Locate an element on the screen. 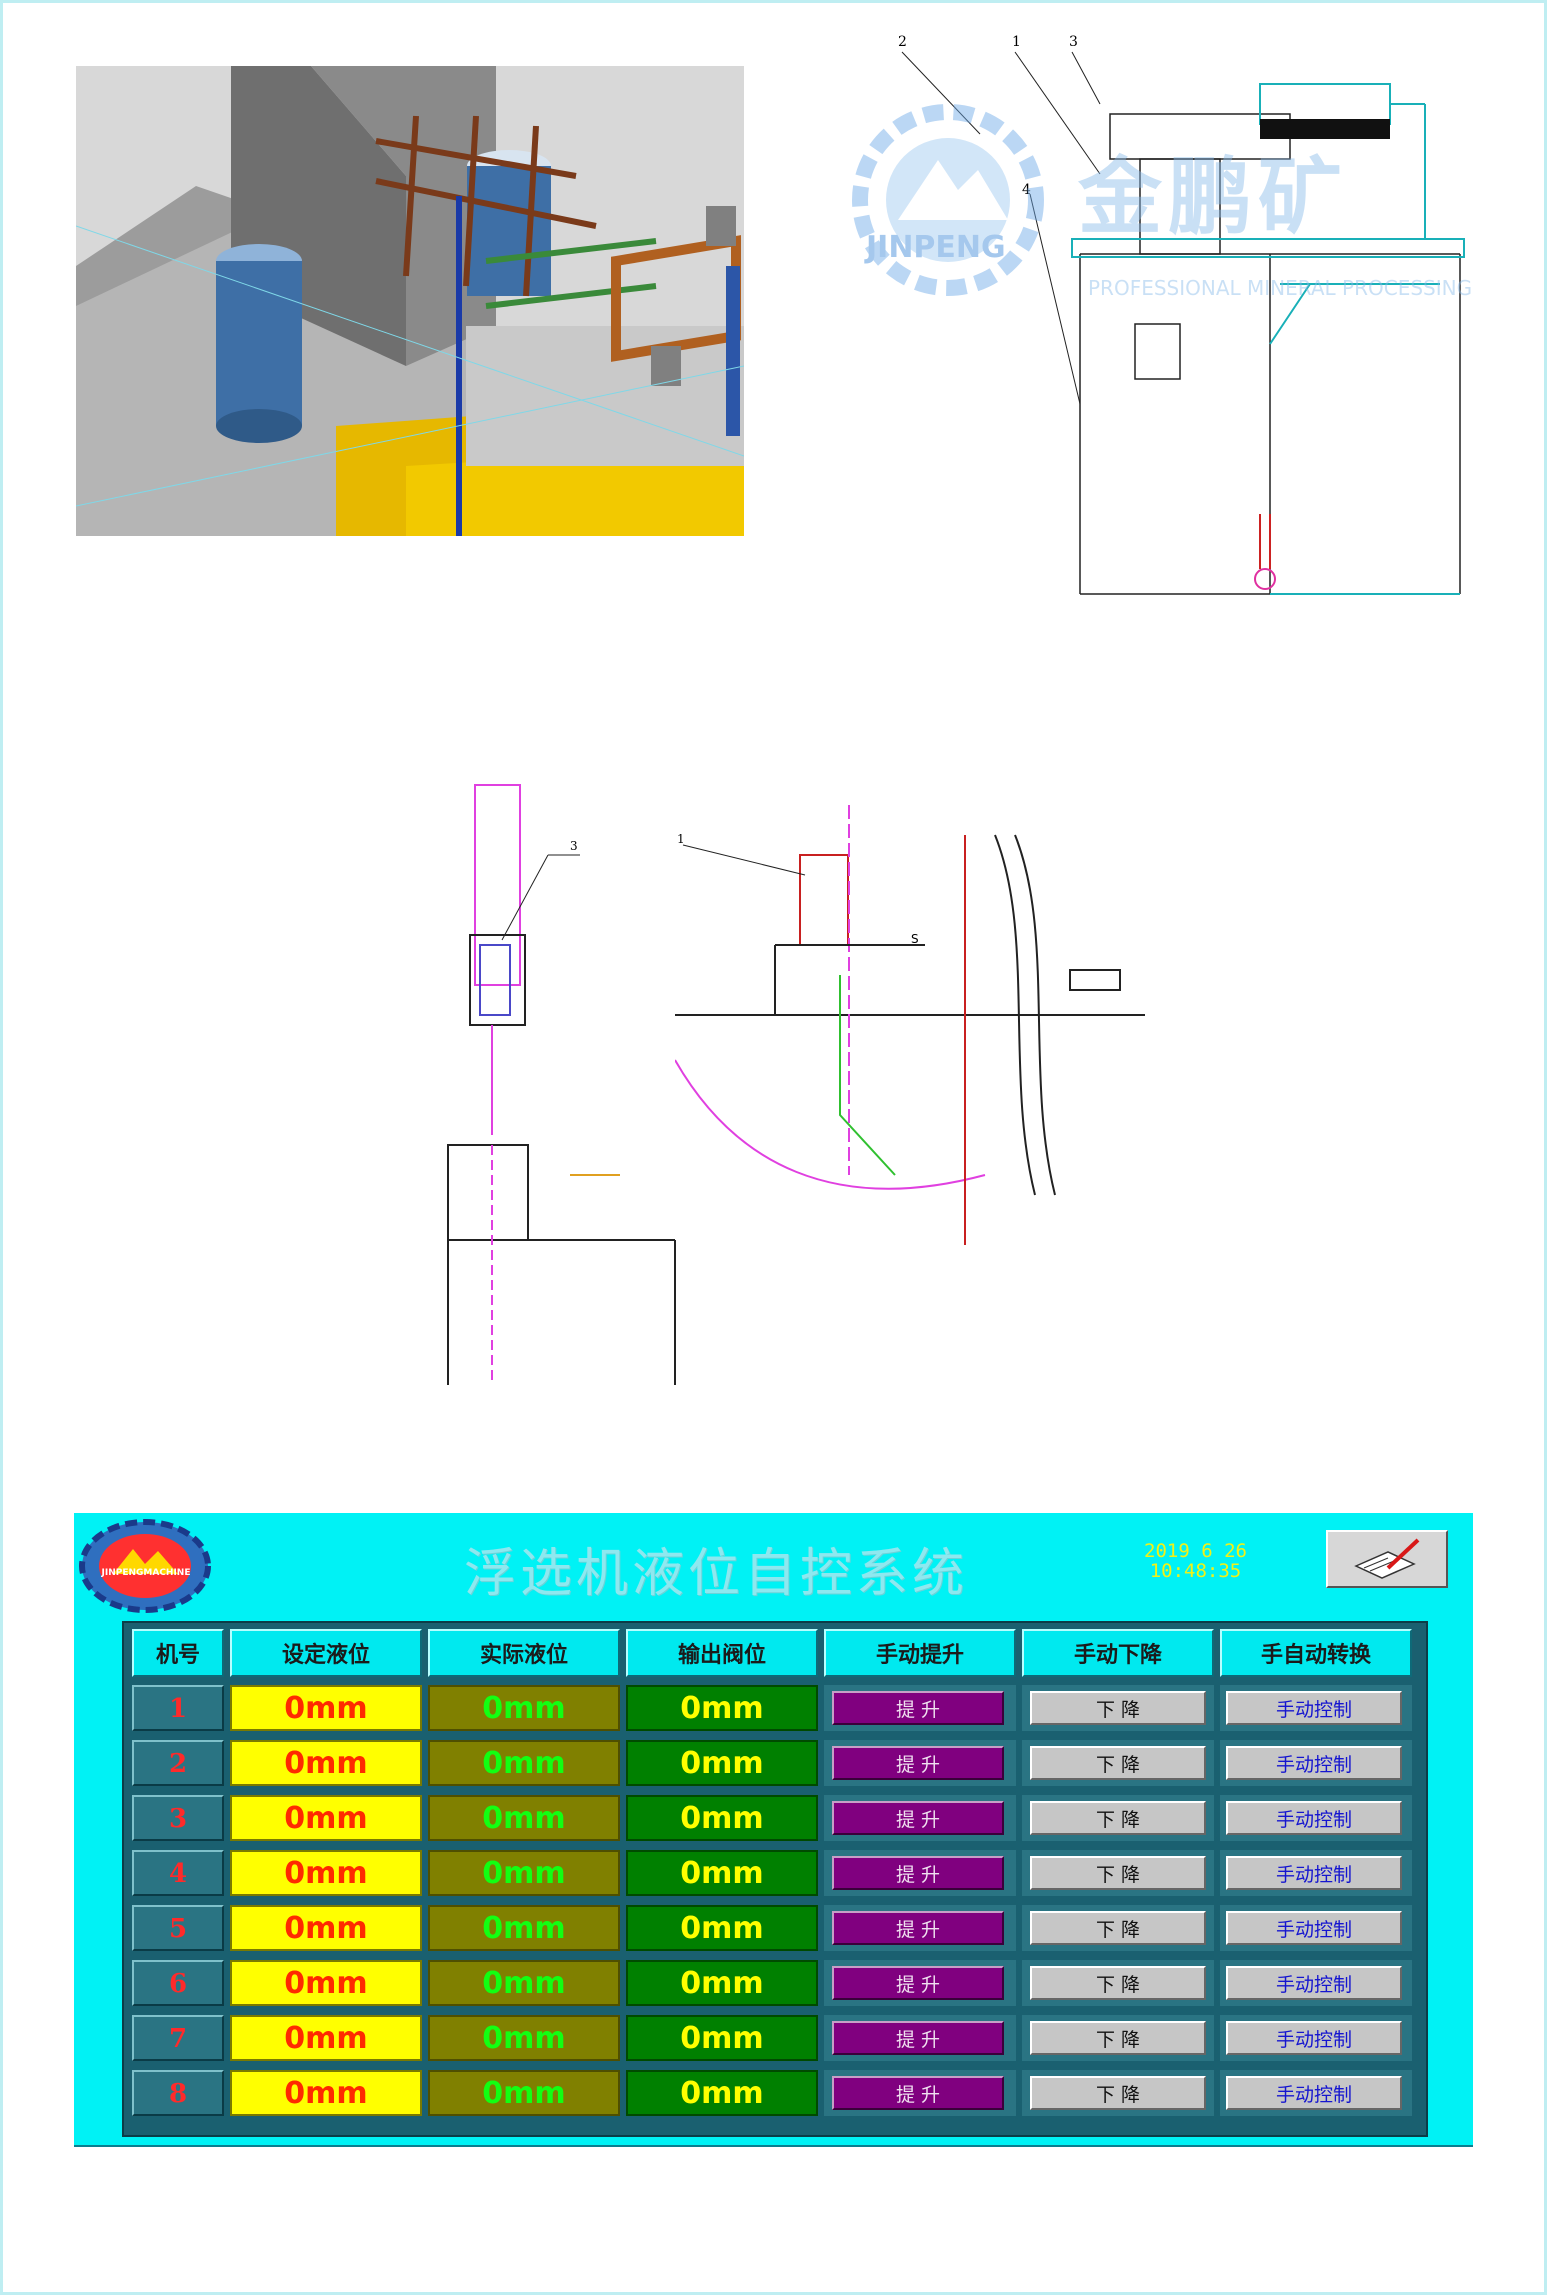  jinpeng-machine-logo is located at coordinates (145, 1566).